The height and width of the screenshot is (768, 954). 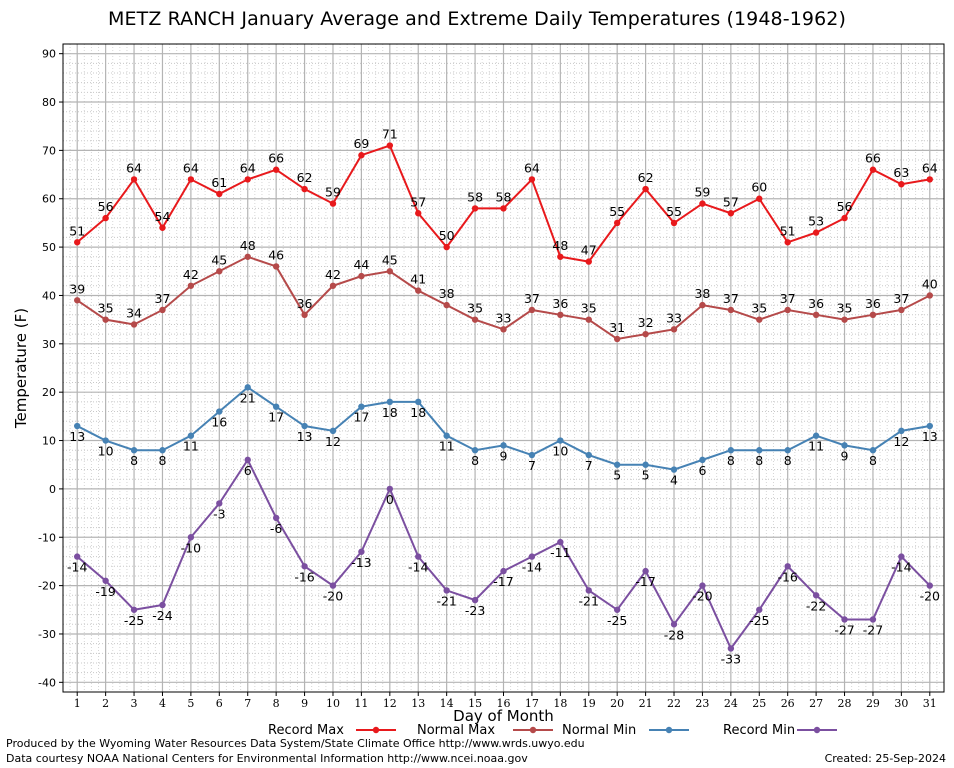 I want to click on y-tick-label: 40, so click(x=49, y=295).